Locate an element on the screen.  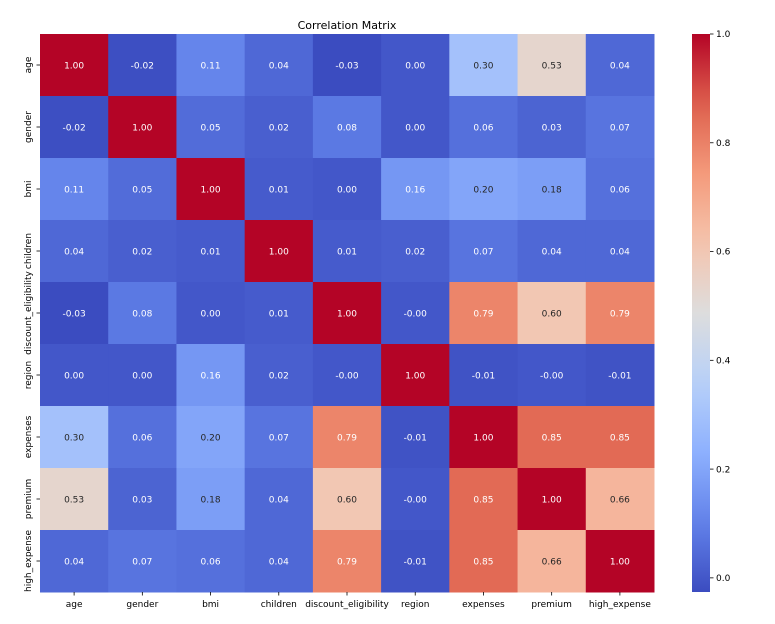
y-tick-label: age is located at coordinates (29, 64).